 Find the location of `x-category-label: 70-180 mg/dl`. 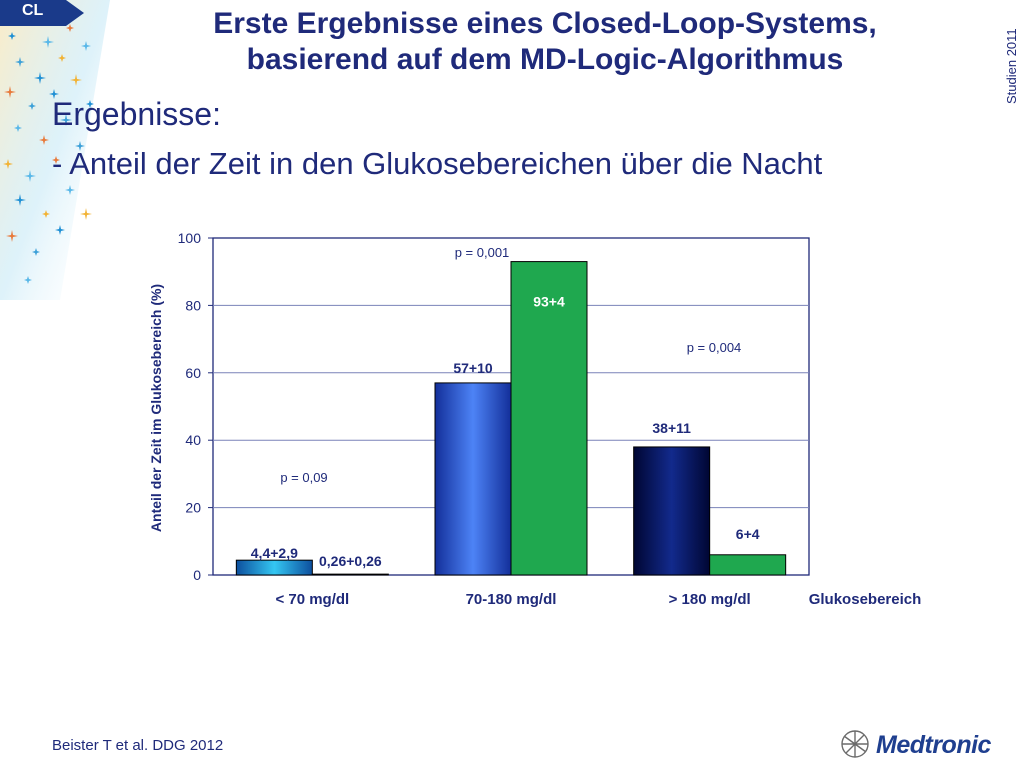

x-category-label: 70-180 mg/dl is located at coordinates (511, 599).